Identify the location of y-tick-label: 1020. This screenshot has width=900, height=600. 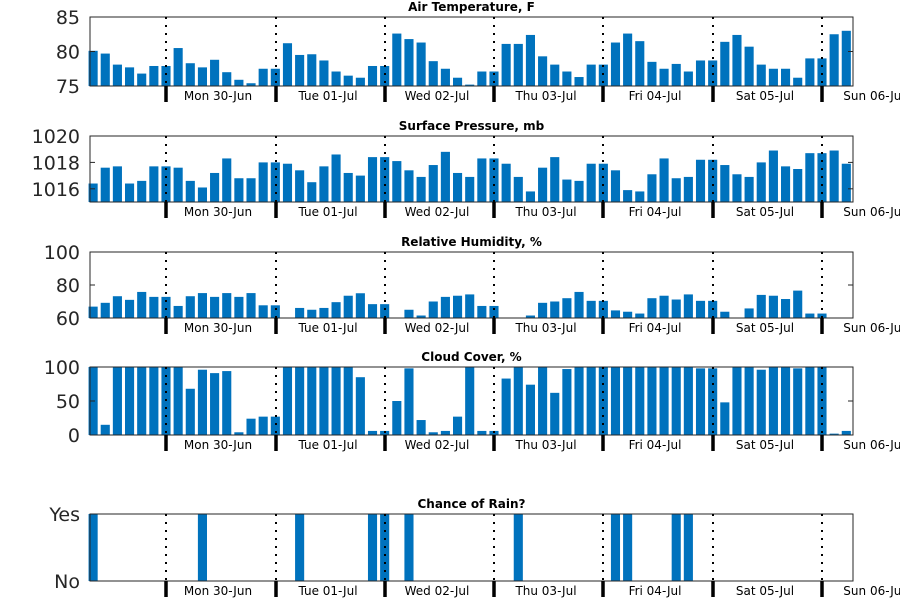
(56, 137).